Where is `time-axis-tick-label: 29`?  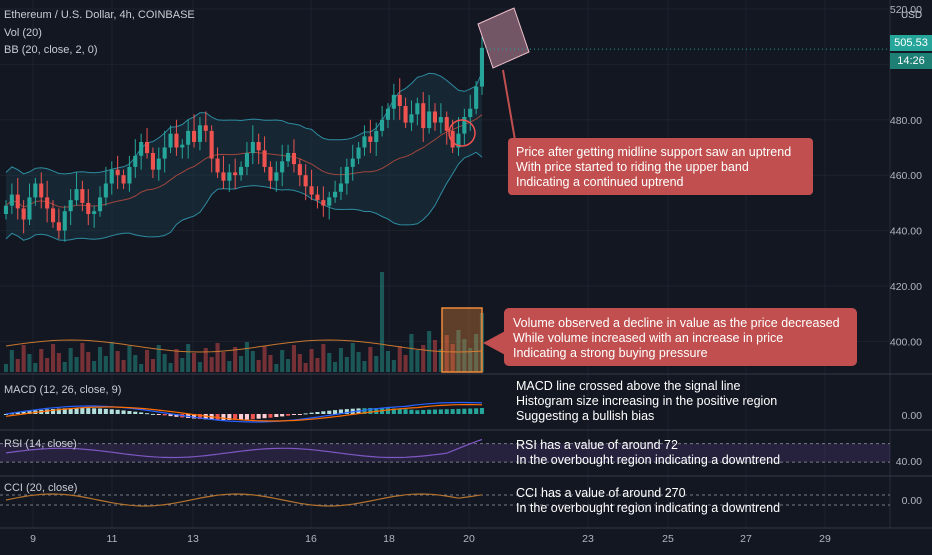 time-axis-tick-label: 29 is located at coordinates (825, 539).